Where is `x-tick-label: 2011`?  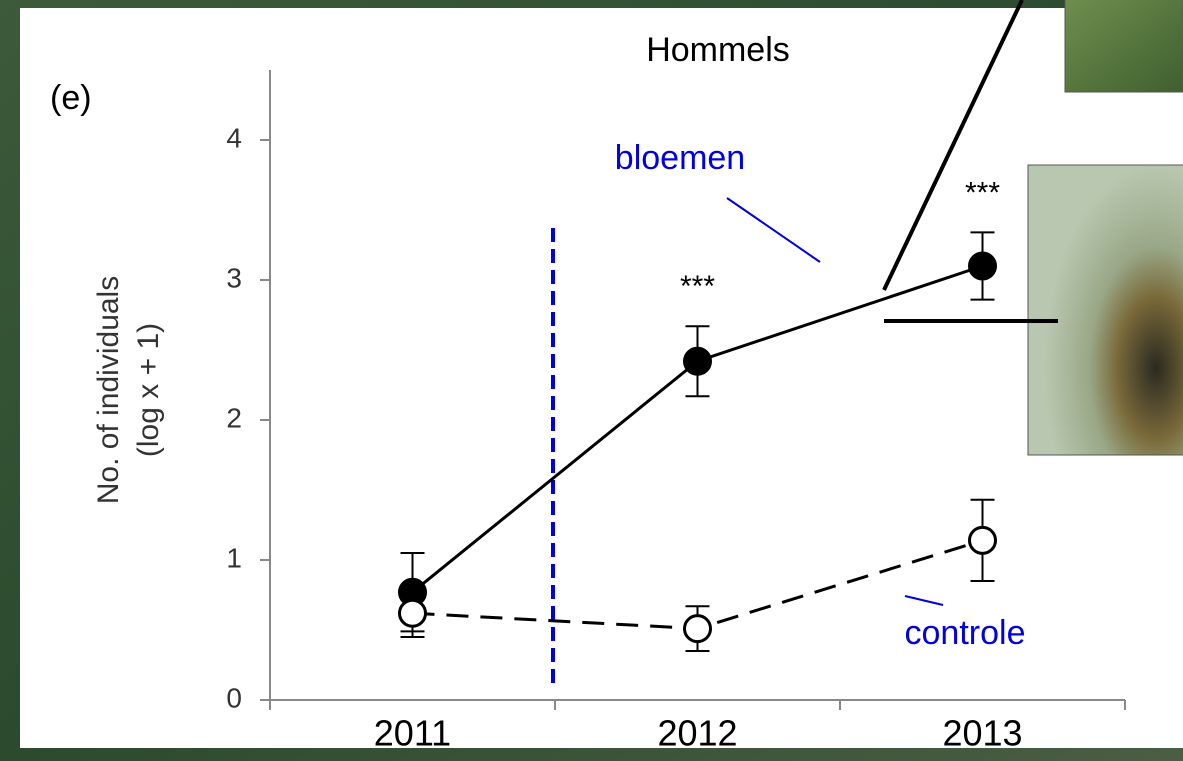 x-tick-label: 2011 is located at coordinates (412, 733).